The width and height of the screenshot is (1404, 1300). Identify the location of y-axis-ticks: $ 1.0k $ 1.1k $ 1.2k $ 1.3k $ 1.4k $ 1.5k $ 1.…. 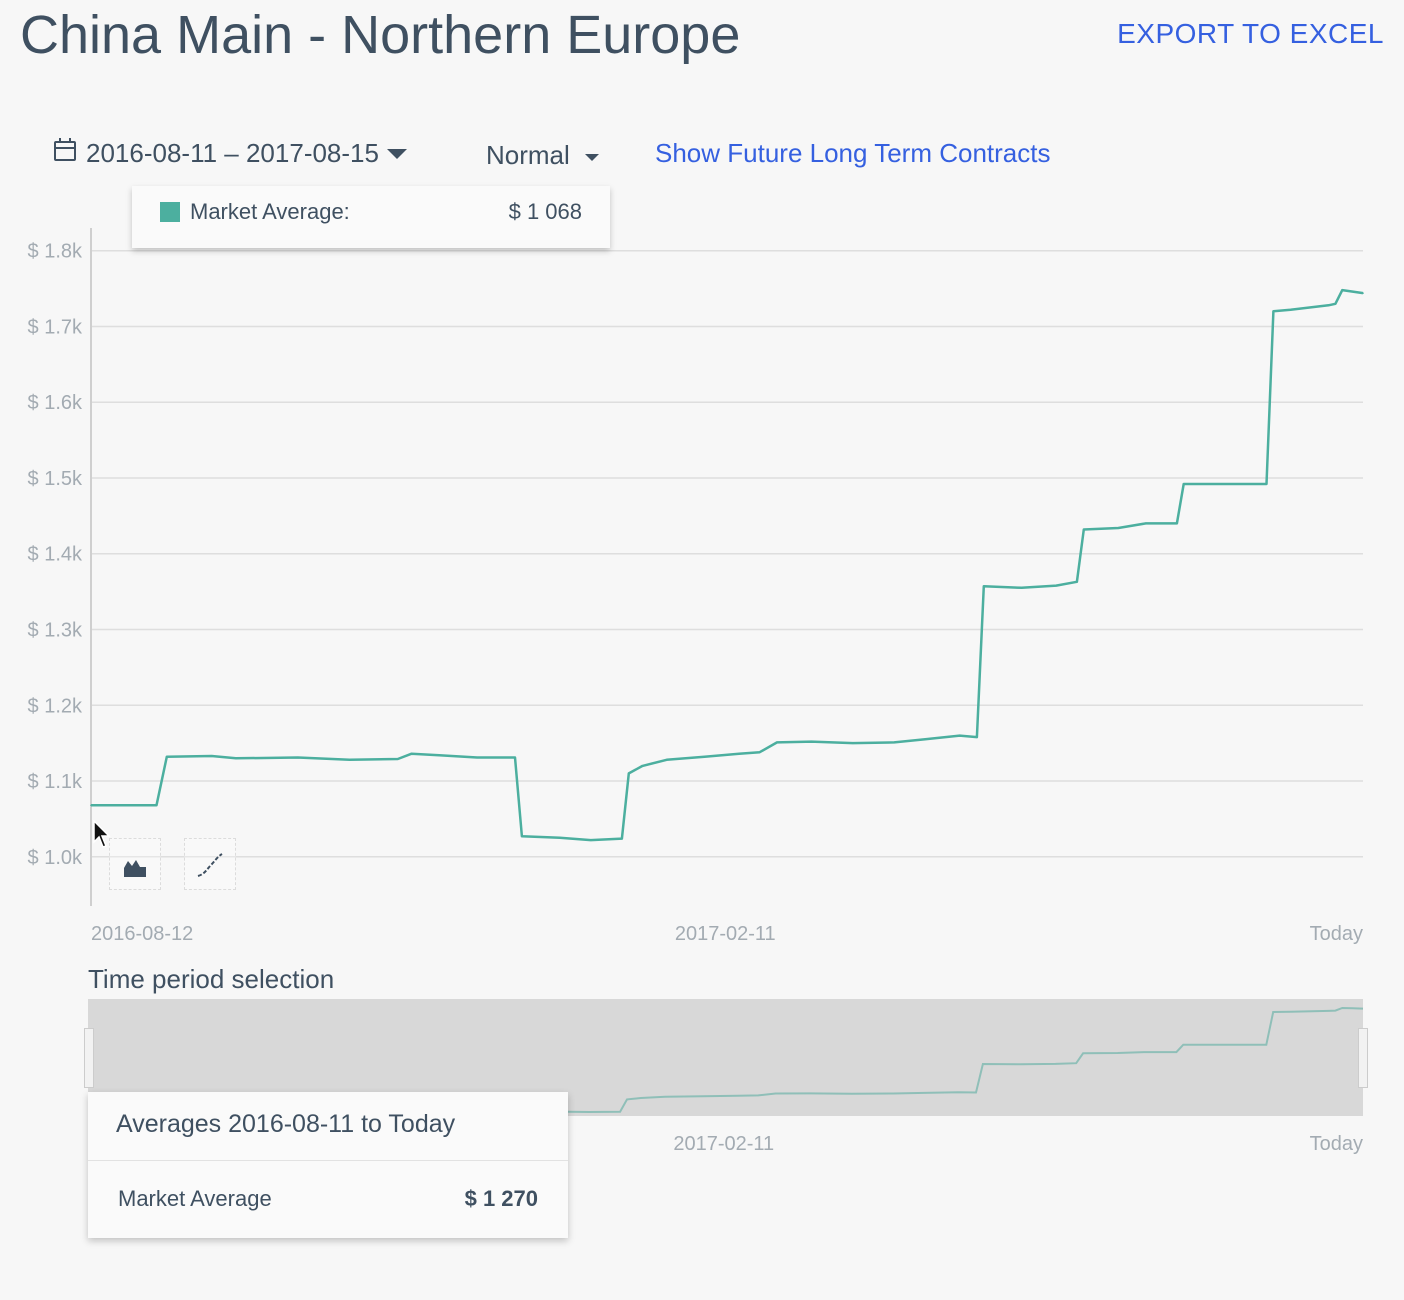
(55, 555).